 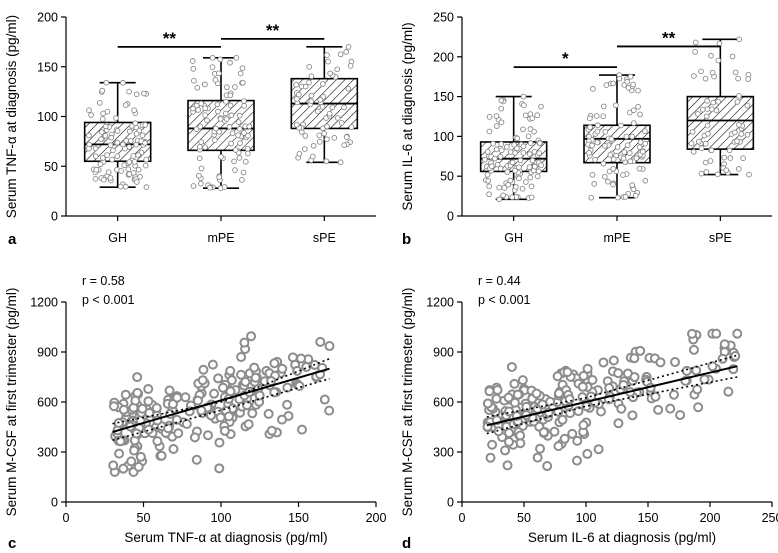 I want to click on y-tick-label: 600, so click(x=443, y=403).